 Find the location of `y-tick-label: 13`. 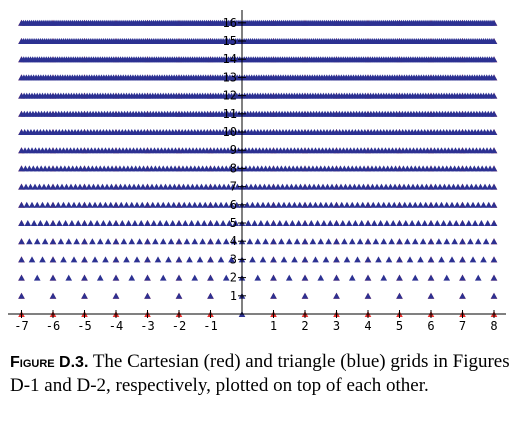

y-tick-label: 13 is located at coordinates (230, 77).